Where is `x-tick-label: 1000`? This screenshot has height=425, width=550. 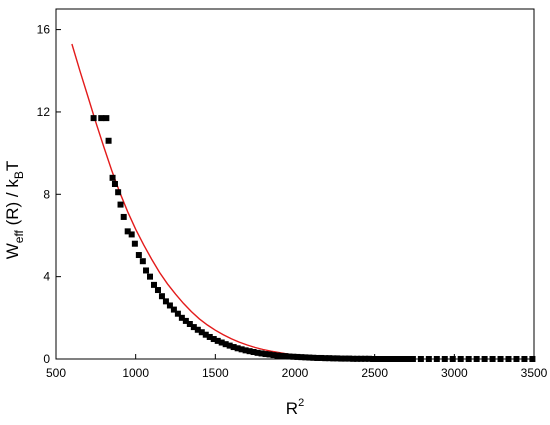 x-tick-label: 1000 is located at coordinates (135, 373).